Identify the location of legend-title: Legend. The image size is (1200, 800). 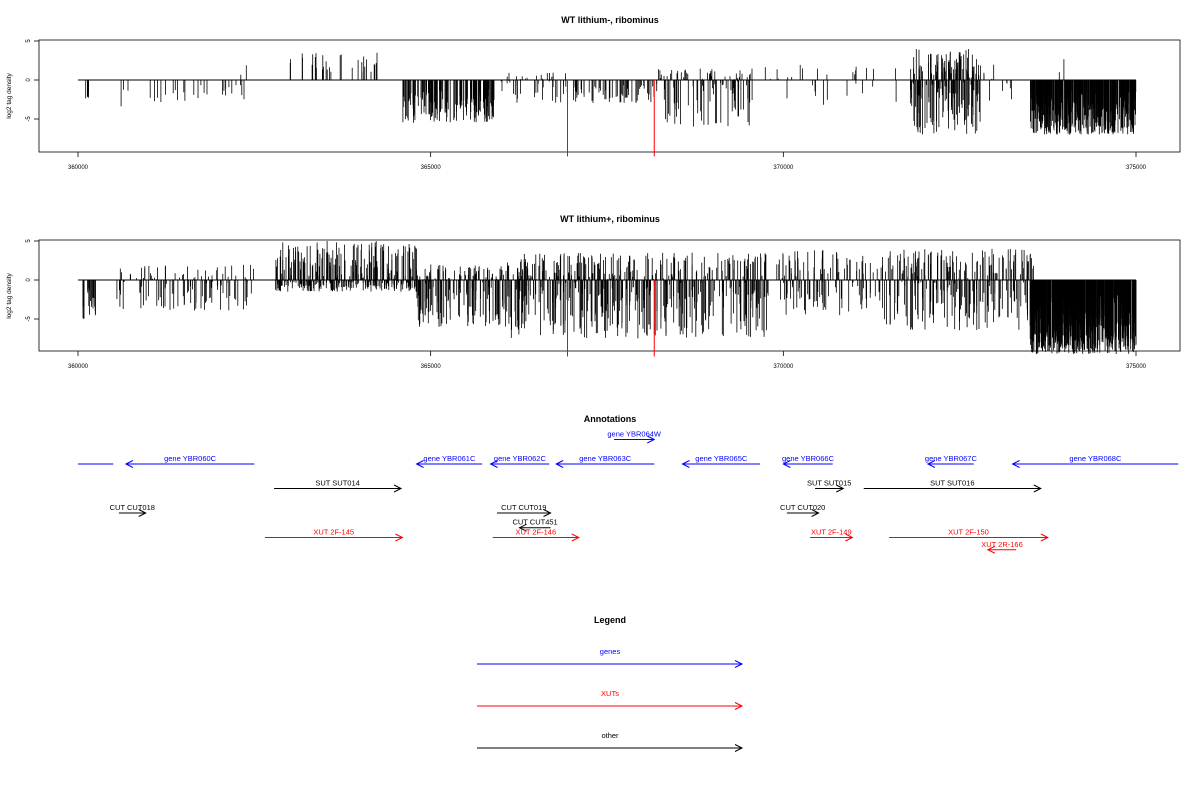
(610, 620).